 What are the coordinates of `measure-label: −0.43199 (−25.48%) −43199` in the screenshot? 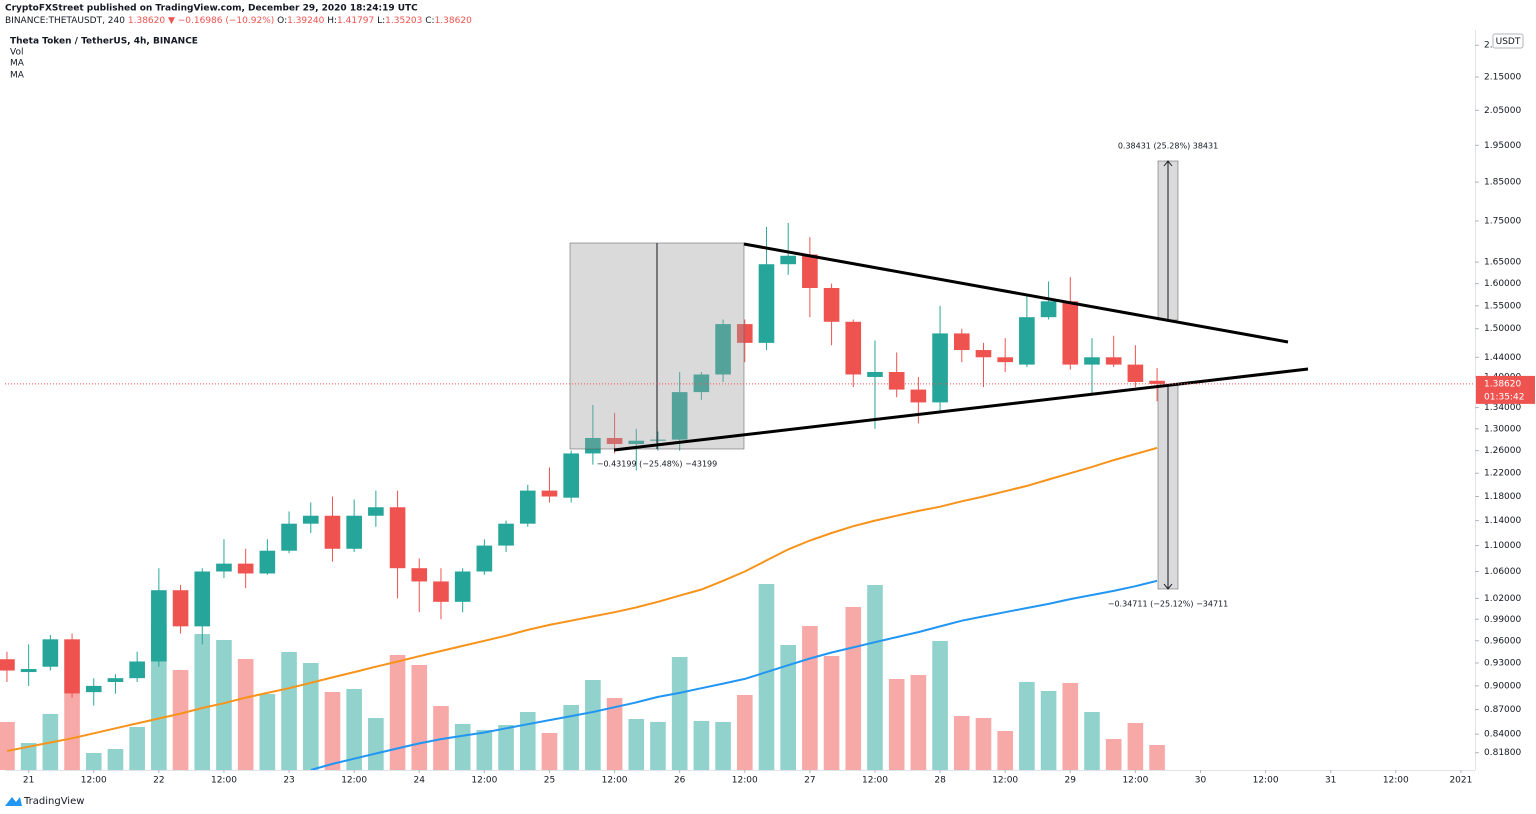 It's located at (657, 464).